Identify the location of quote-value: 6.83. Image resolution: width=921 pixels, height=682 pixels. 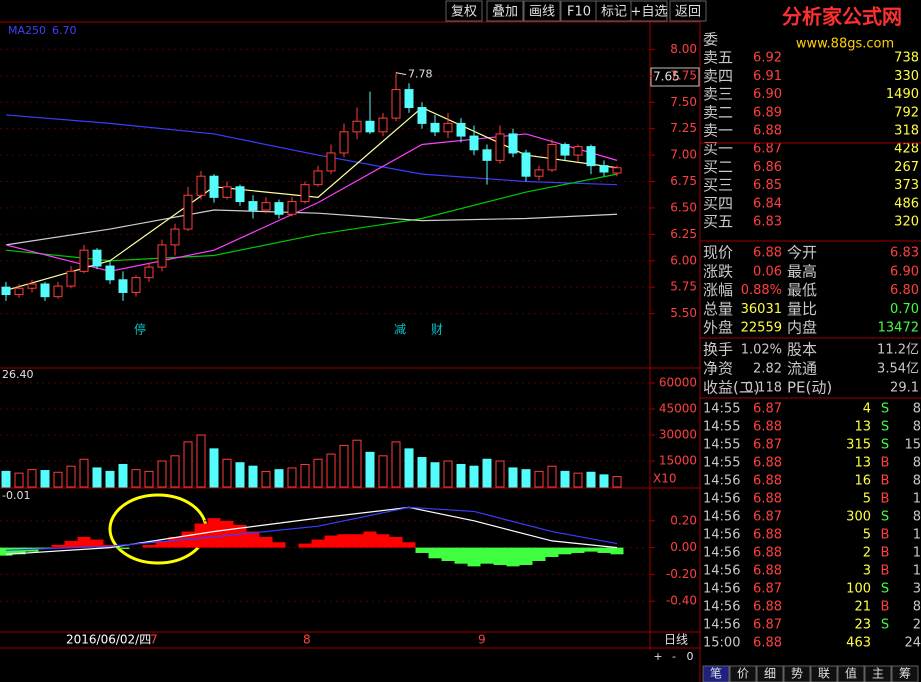
(904, 253).